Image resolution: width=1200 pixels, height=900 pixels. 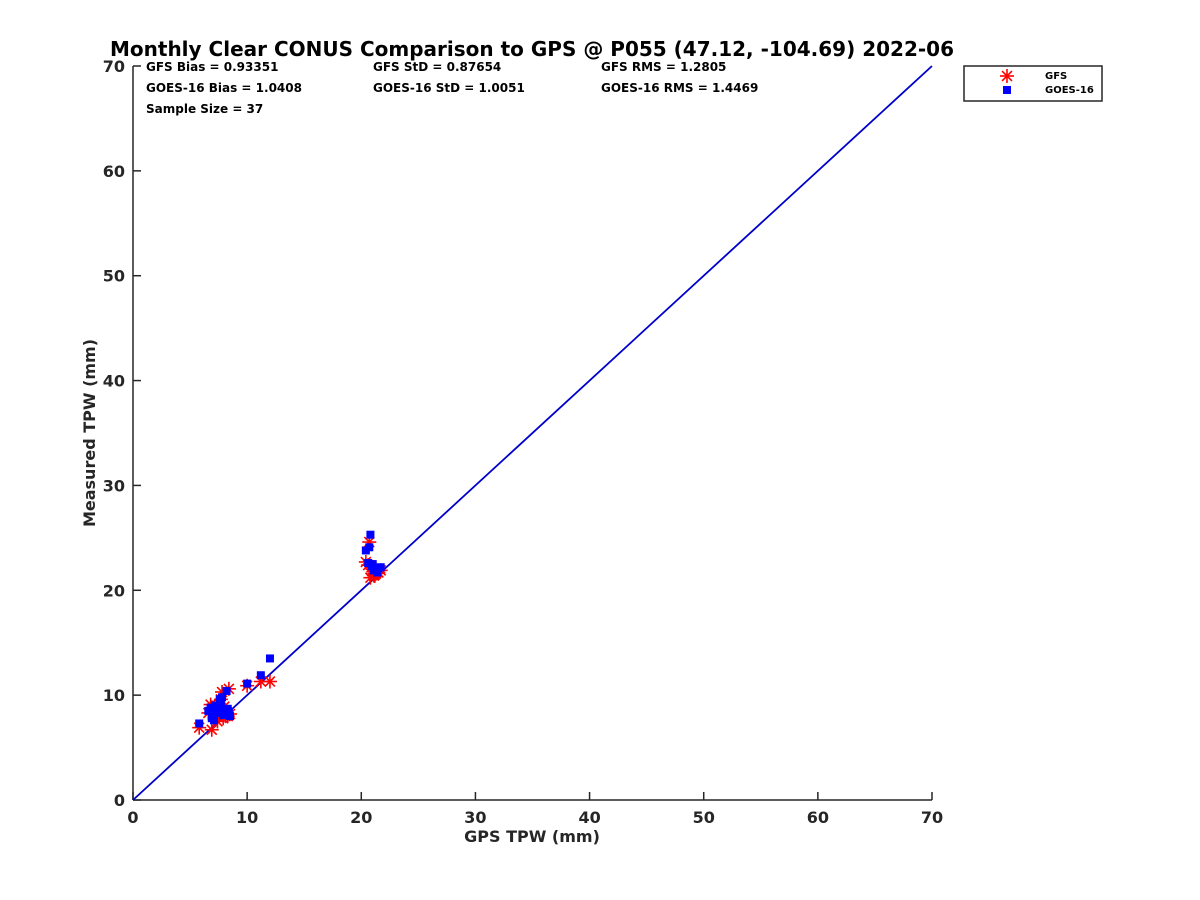 I want to click on y-tick-label: 10, so click(x=114, y=695).